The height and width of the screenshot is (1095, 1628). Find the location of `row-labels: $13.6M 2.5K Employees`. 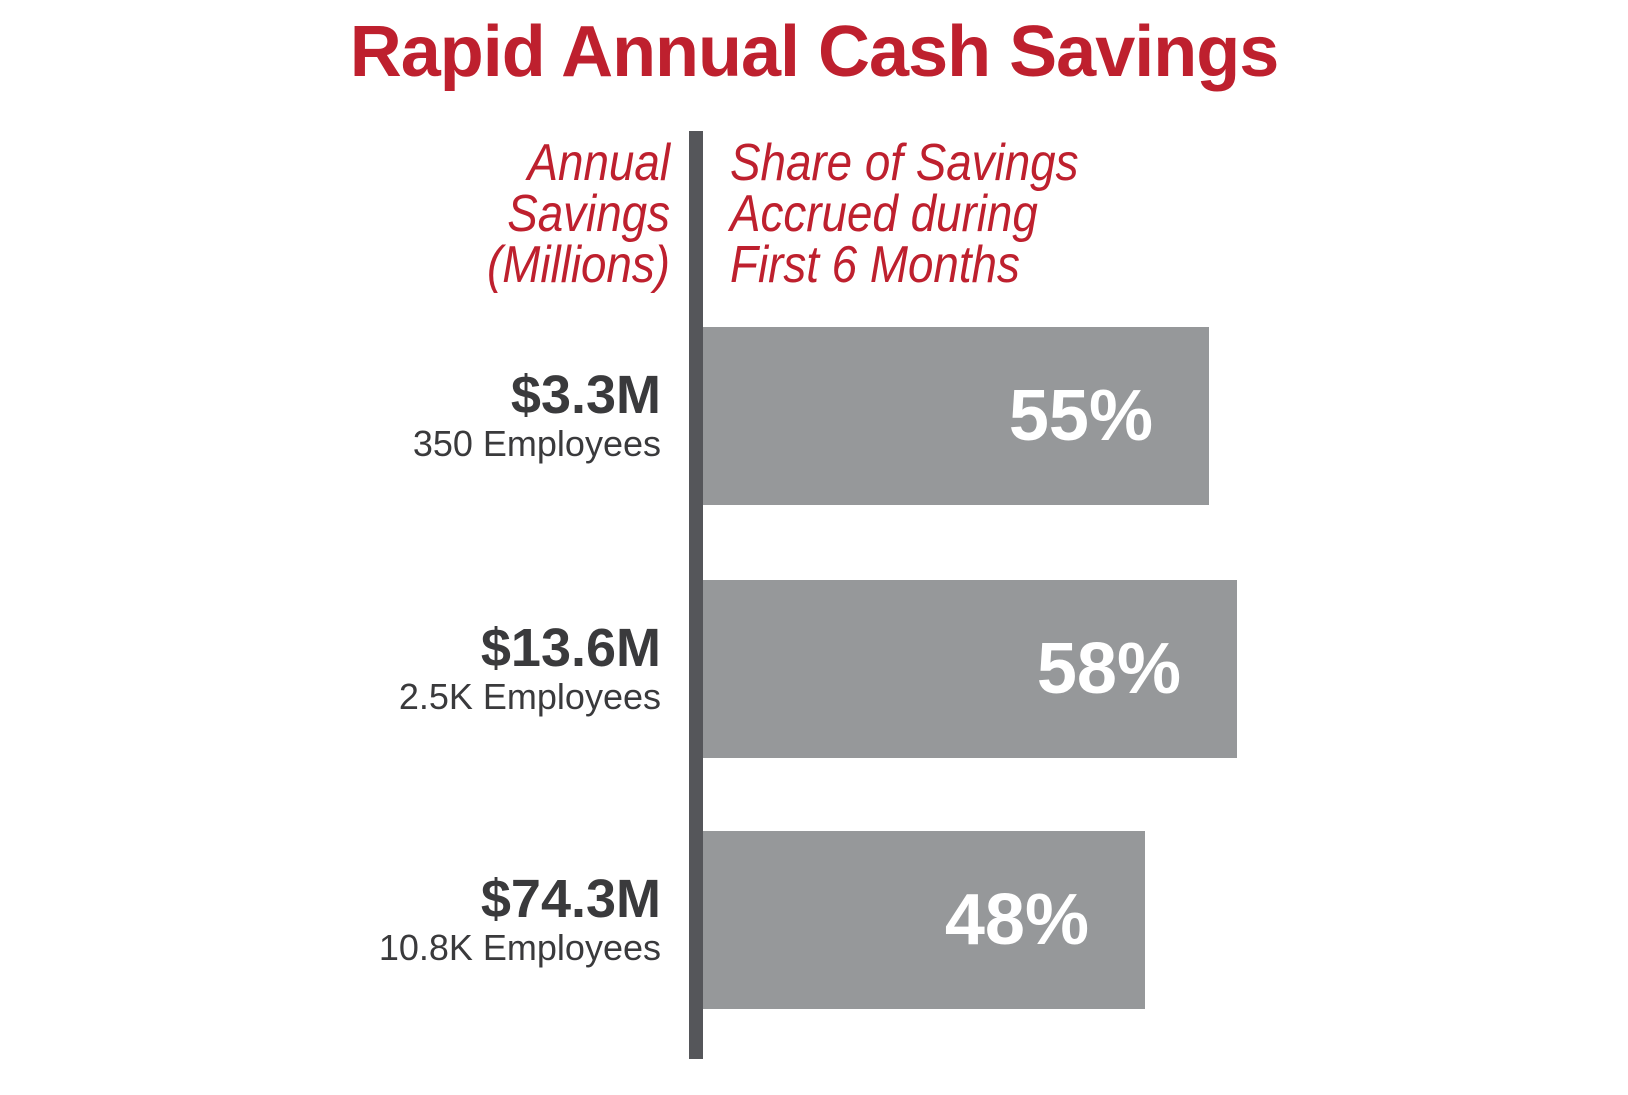

row-labels: $13.6M 2.5K Employees is located at coordinates (530, 669).